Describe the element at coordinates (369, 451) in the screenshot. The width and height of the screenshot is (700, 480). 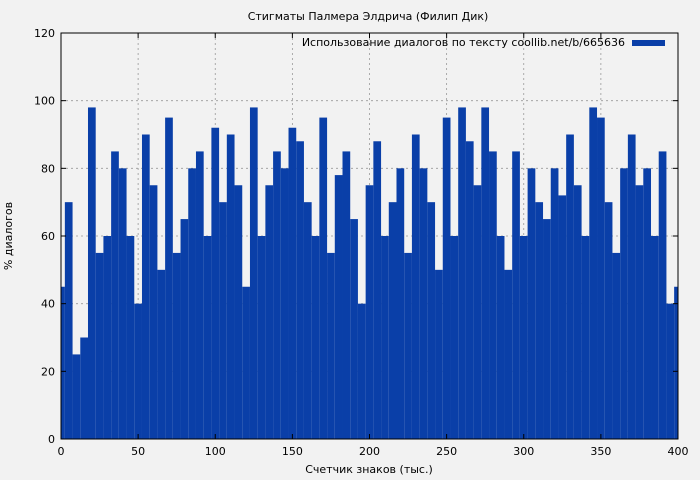
I see `x-tick-label: 200` at that location.